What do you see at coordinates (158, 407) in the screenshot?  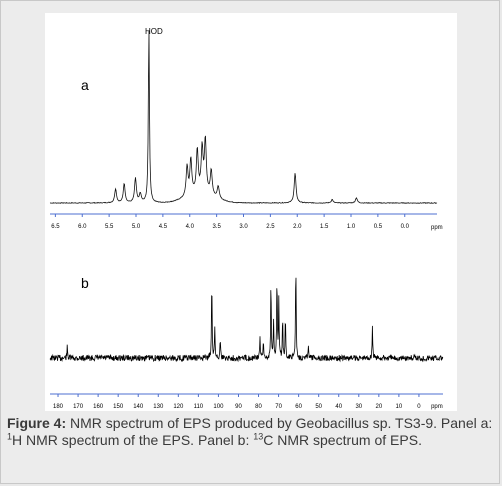 I see `tick-label: 130` at bounding box center [158, 407].